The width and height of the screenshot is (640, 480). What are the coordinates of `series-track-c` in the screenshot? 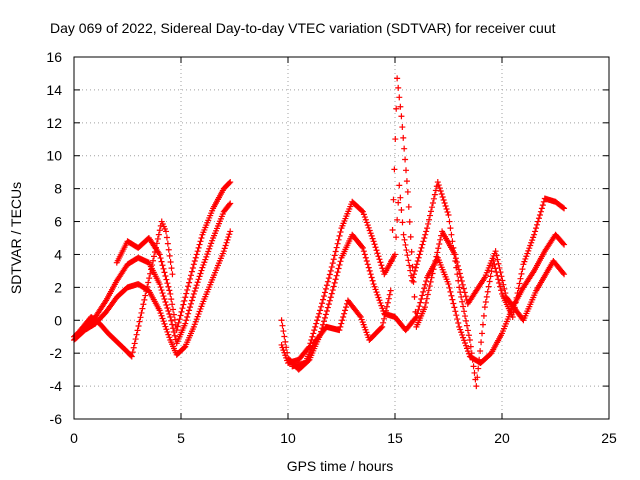 It's located at (173, 256).